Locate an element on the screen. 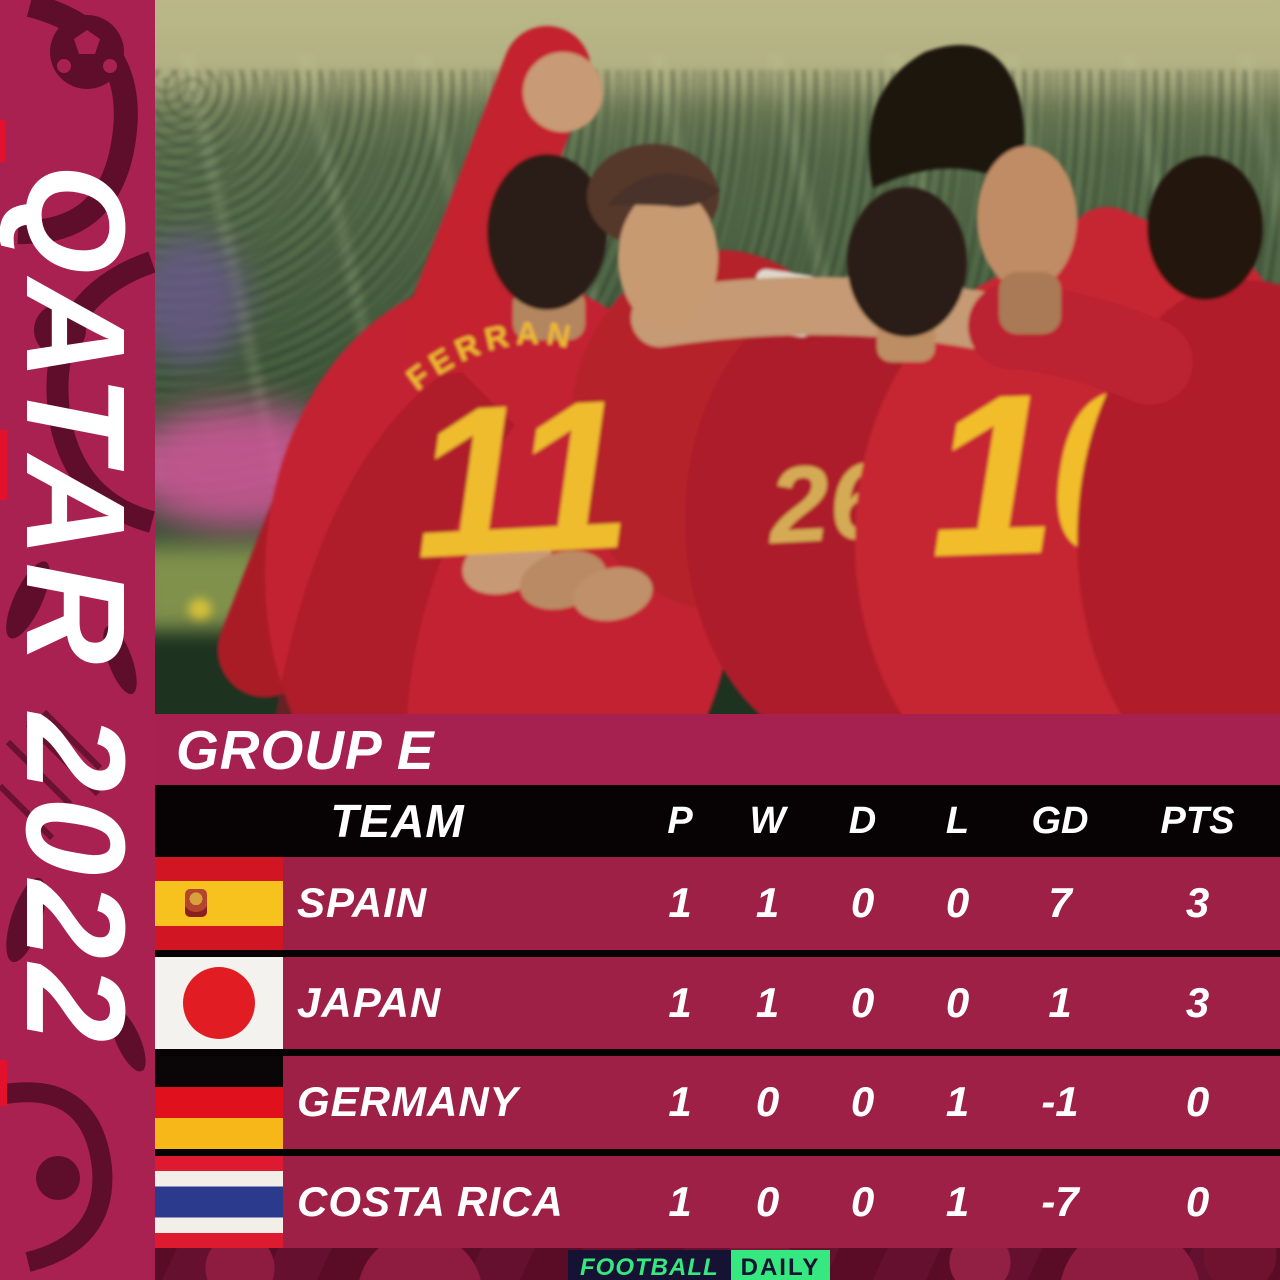 Image resolution: width=1280 pixels, height=1280 pixels. group-title-band: GROUP E is located at coordinates (717, 749).